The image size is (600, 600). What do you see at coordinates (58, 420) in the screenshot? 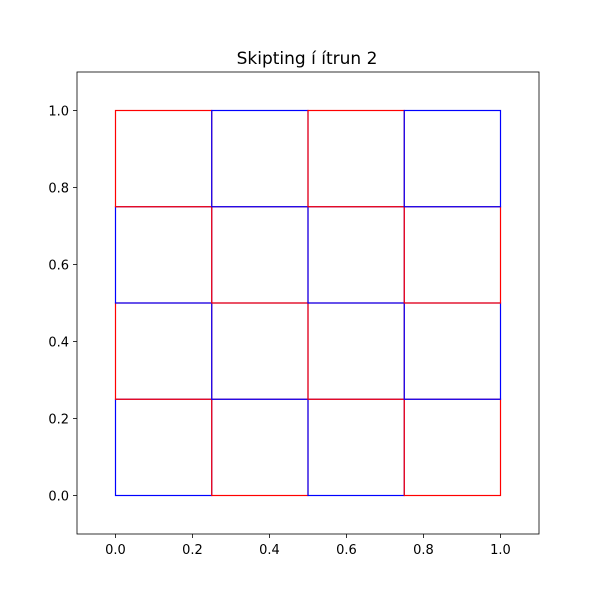
I see `y-tick-label: 0.2` at bounding box center [58, 420].